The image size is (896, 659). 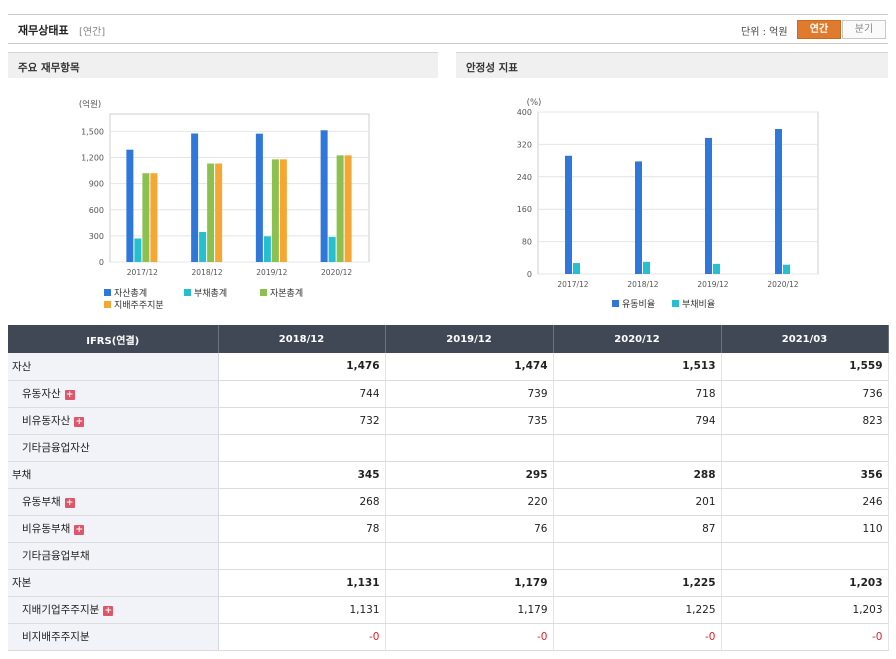 What do you see at coordinates (678, 193) in the screenshot?
I see `plot-area` at bounding box center [678, 193].